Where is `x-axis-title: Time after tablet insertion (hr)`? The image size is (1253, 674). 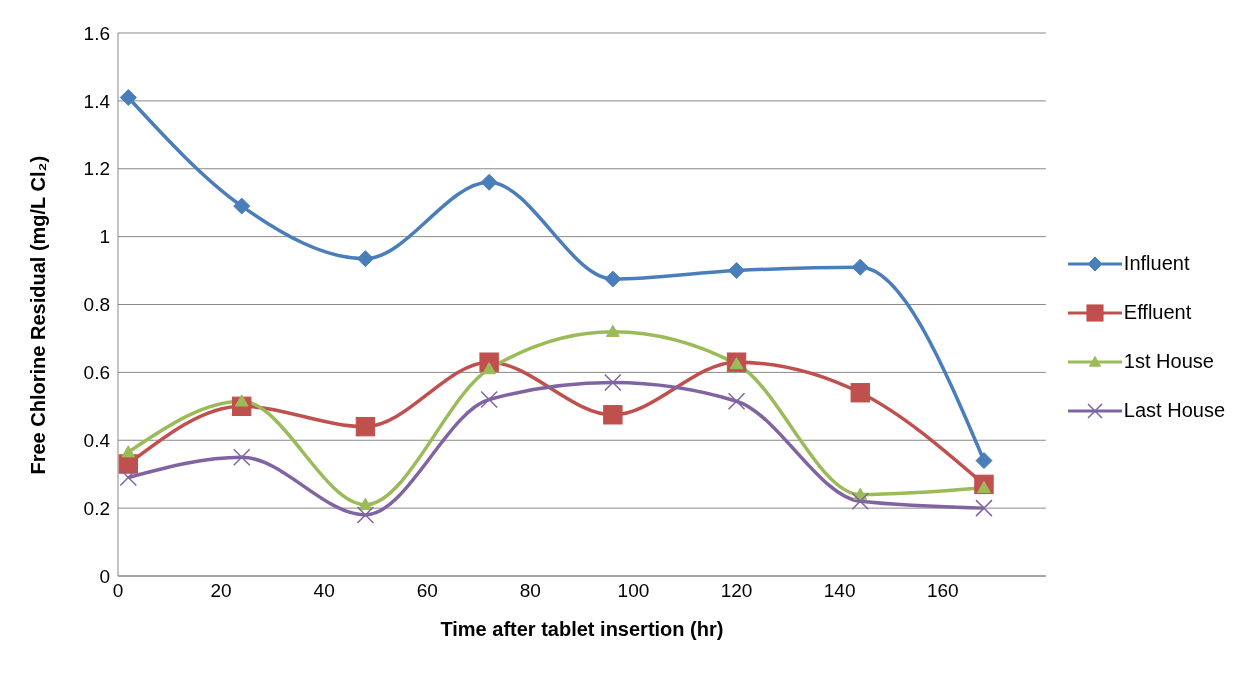 x-axis-title: Time after tablet insertion (hr) is located at coordinates (582, 629).